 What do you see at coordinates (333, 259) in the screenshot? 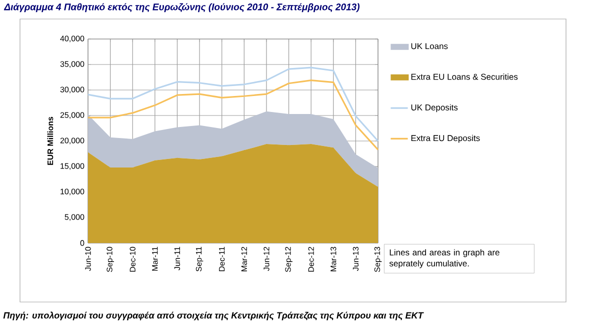
I see `x-tick-label: Mar-13` at bounding box center [333, 259].